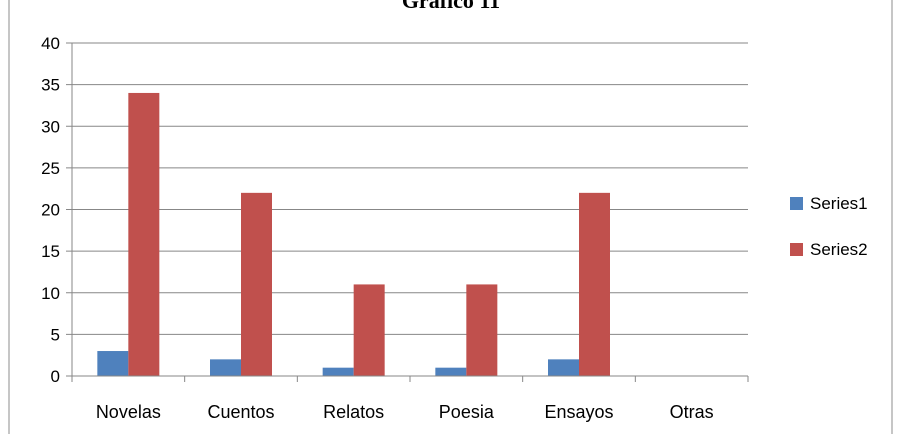 The height and width of the screenshot is (434, 902). What do you see at coordinates (578, 412) in the screenshot?
I see `x-tick-label: Ensayos` at bounding box center [578, 412].